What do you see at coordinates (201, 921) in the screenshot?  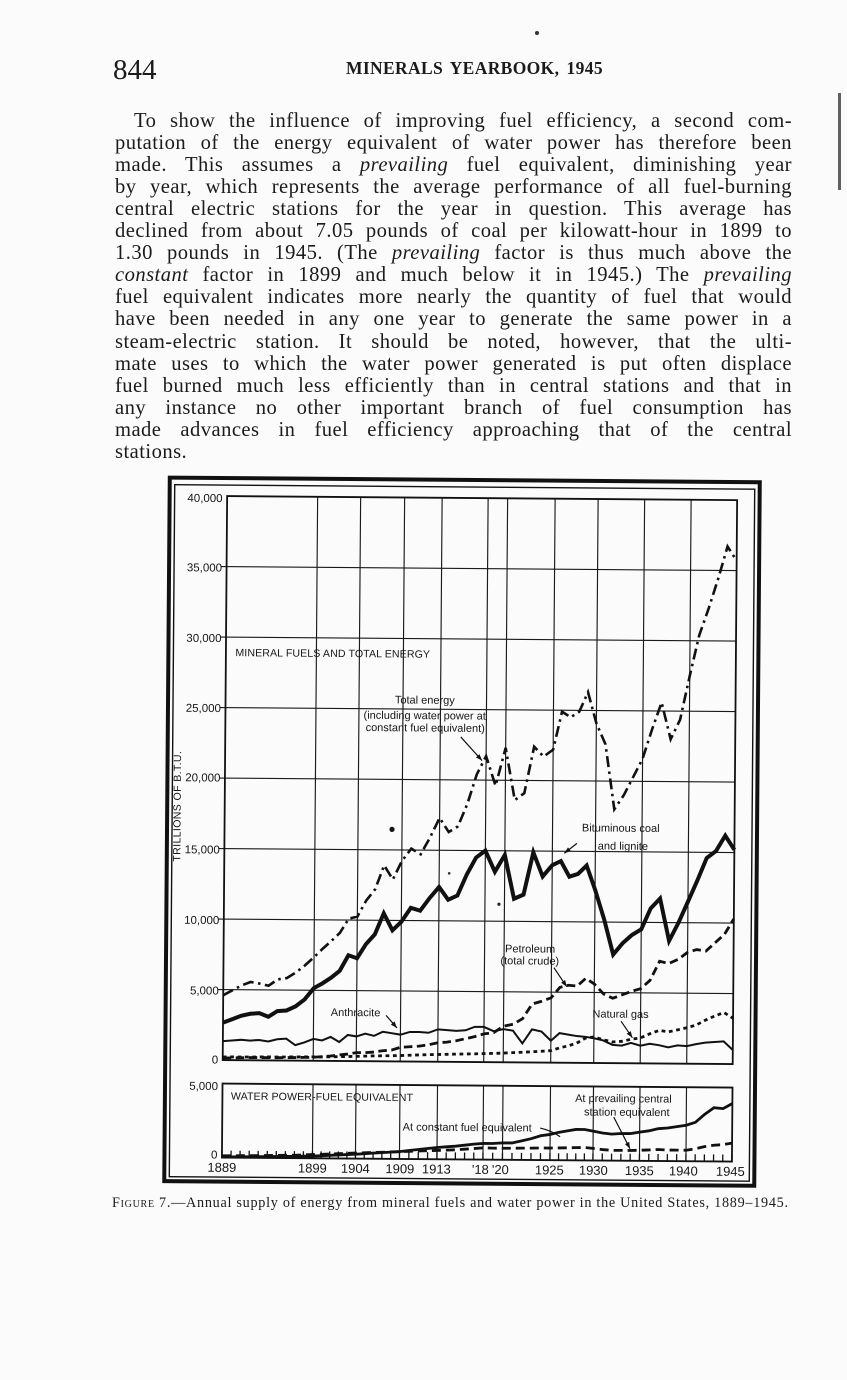 I see `svg-text: 10,000` at bounding box center [201, 921].